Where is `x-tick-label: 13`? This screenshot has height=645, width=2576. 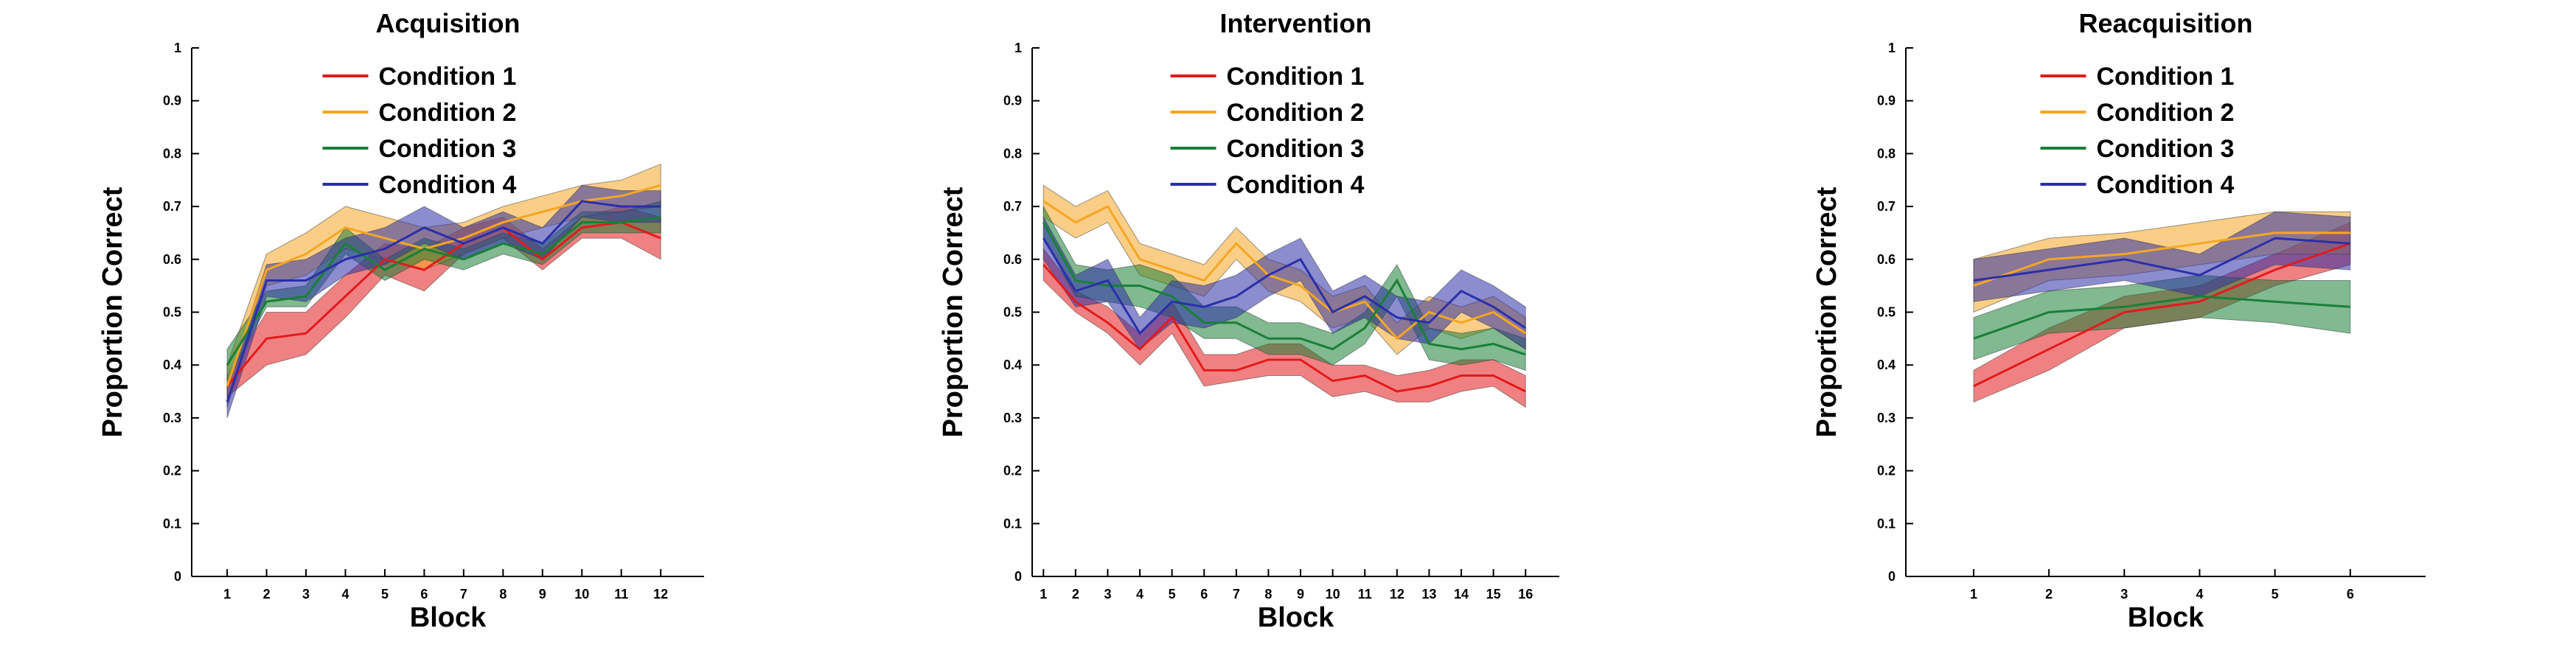
x-tick-label: 13 is located at coordinates (1429, 594).